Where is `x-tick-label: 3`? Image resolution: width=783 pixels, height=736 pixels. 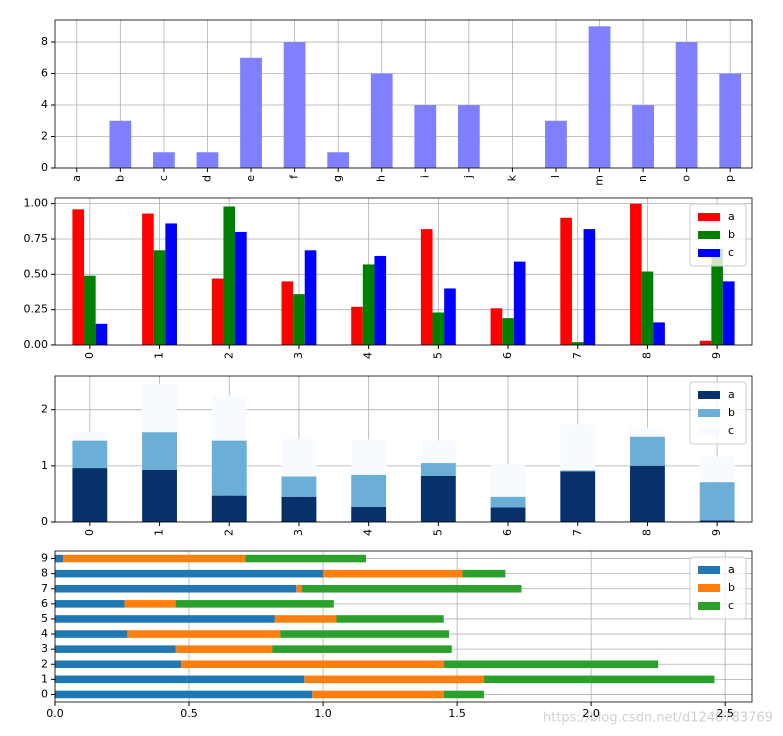 x-tick-label: 3 is located at coordinates (298, 532).